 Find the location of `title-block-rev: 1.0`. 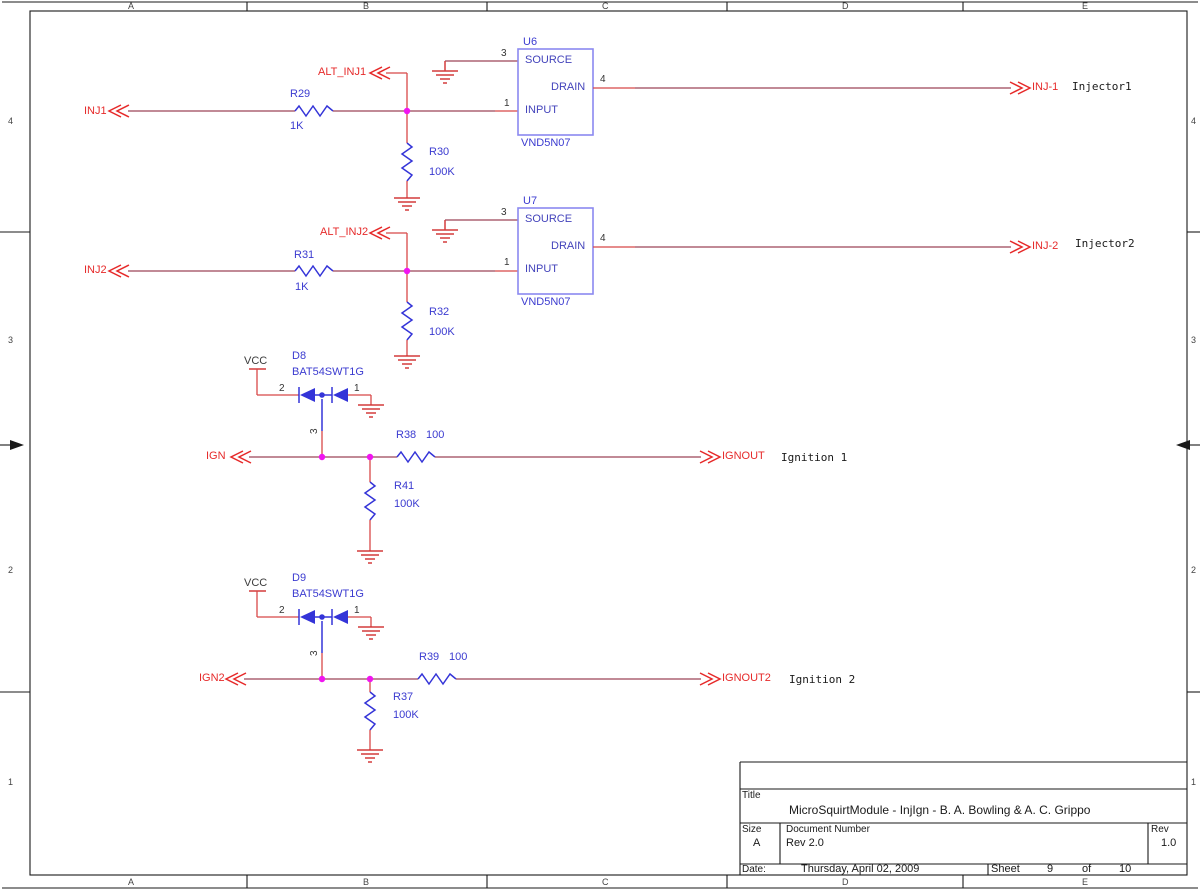

title-block-rev: 1.0 is located at coordinates (1169, 843).